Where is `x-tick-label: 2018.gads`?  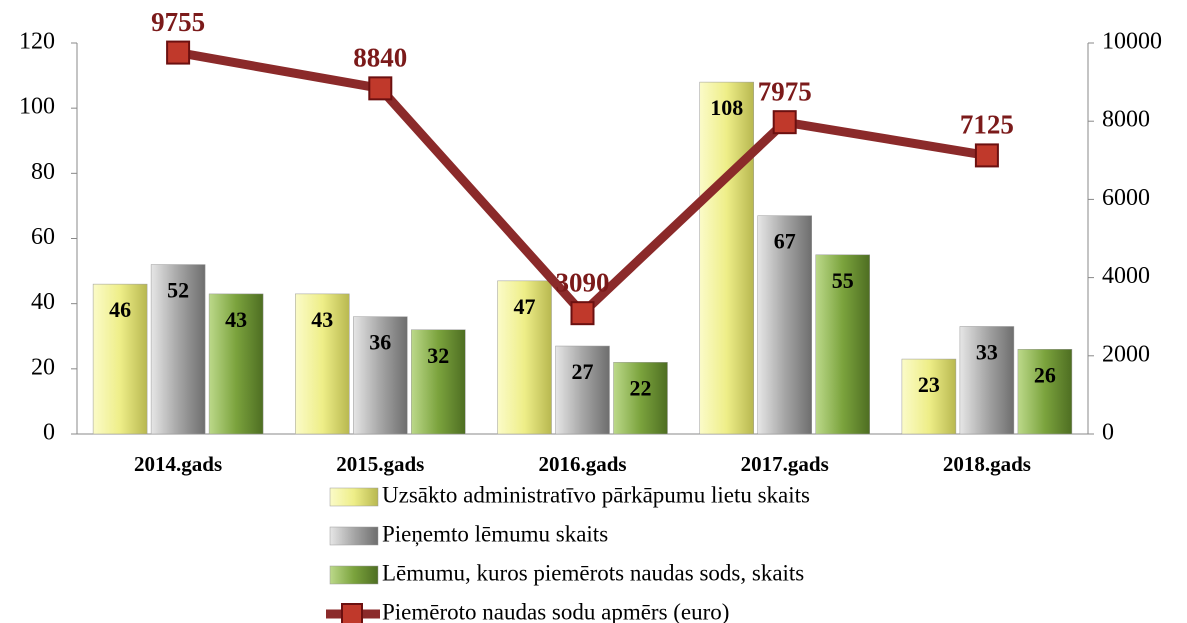 x-tick-label: 2018.gads is located at coordinates (987, 464).